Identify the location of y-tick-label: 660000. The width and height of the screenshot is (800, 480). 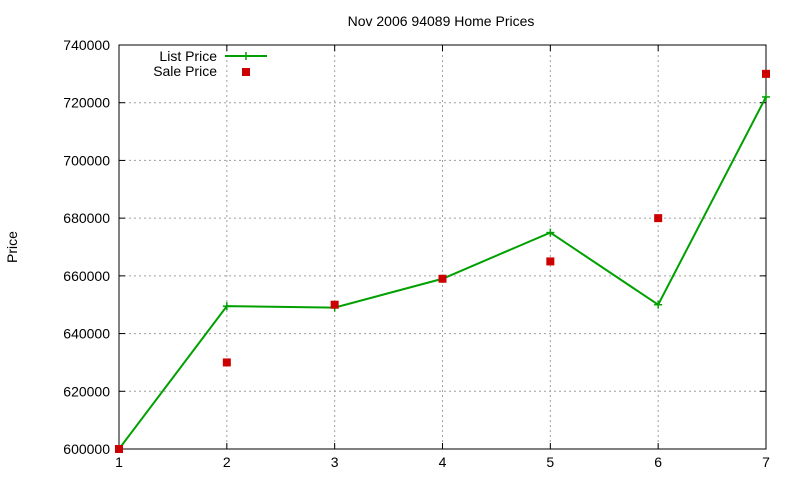
(86, 276).